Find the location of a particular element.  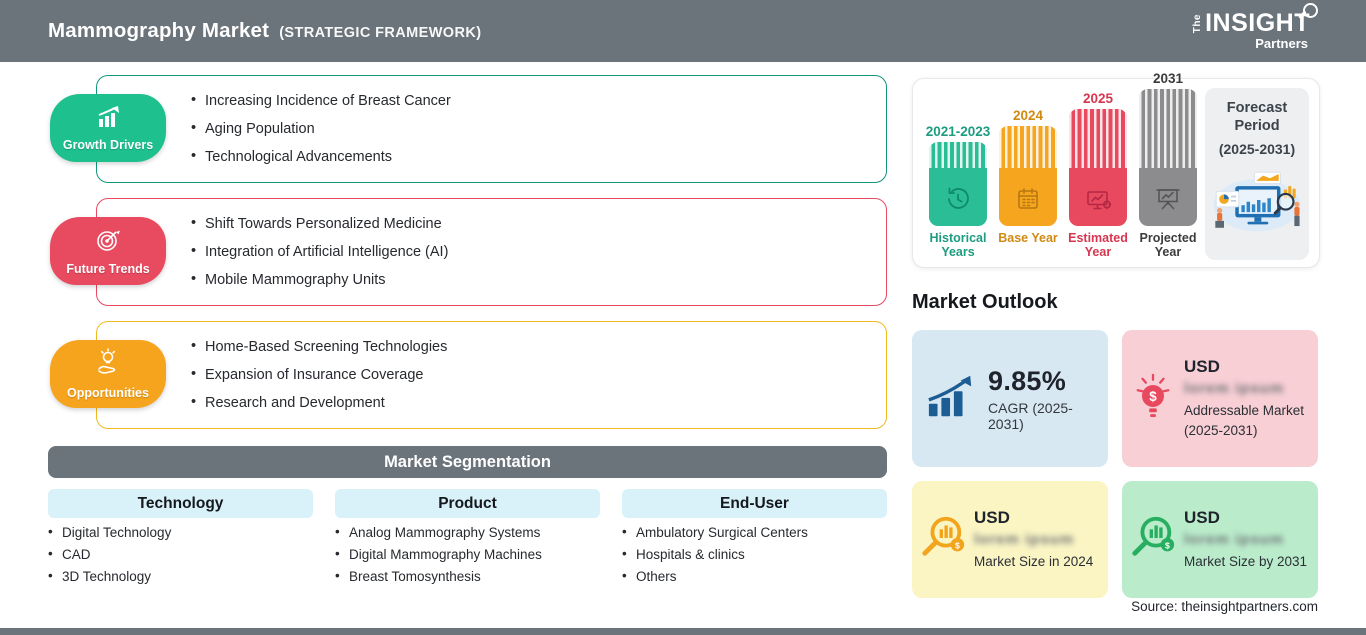

bulb-dollar-icon: $ is located at coordinates (1153, 398).